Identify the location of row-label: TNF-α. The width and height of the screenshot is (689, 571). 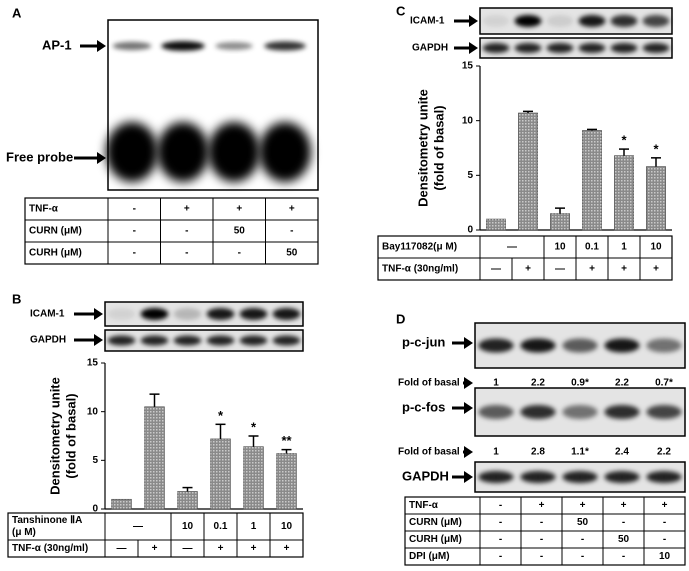
(424, 505).